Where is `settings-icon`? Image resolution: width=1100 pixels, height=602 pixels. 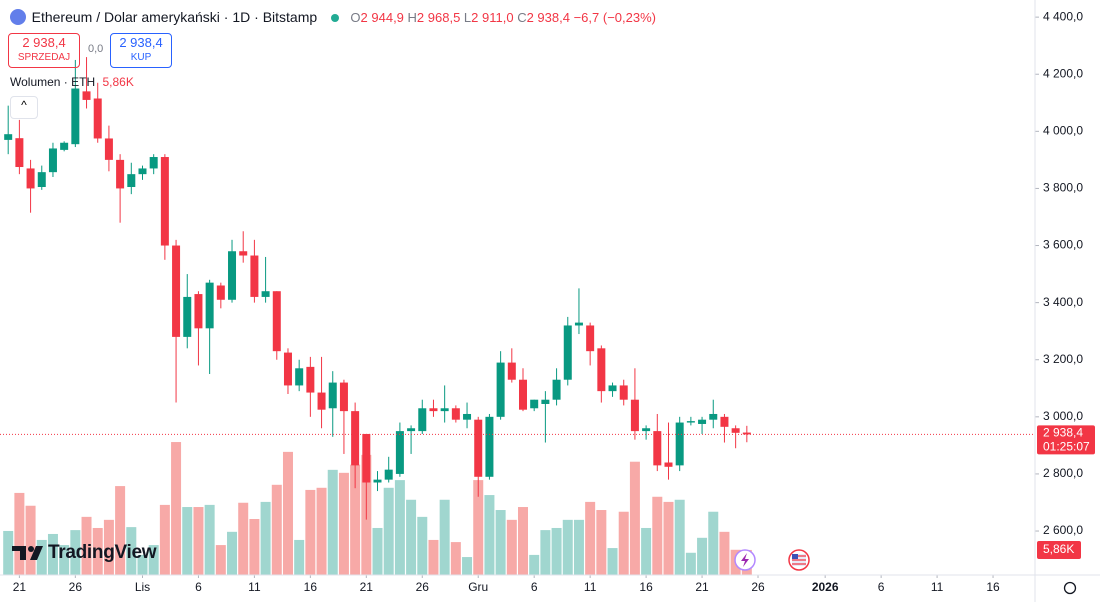
settings-icon is located at coordinates (1070, 588).